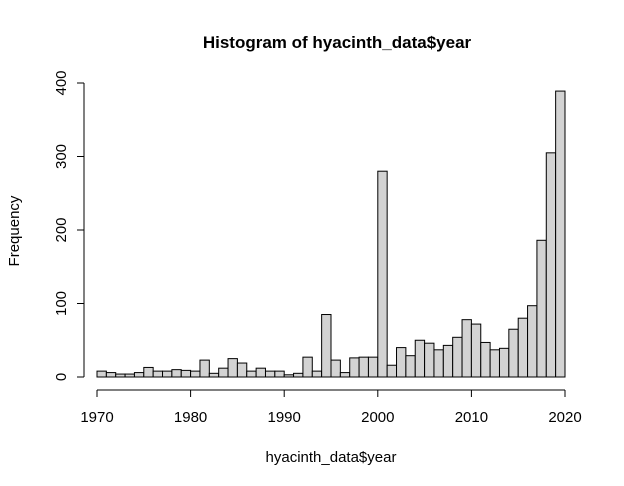 Image resolution: width=624 pixels, height=486 pixels. Describe the element at coordinates (337, 42) in the screenshot. I see `chart-title: Histogram of hyacinth_data$year` at that location.